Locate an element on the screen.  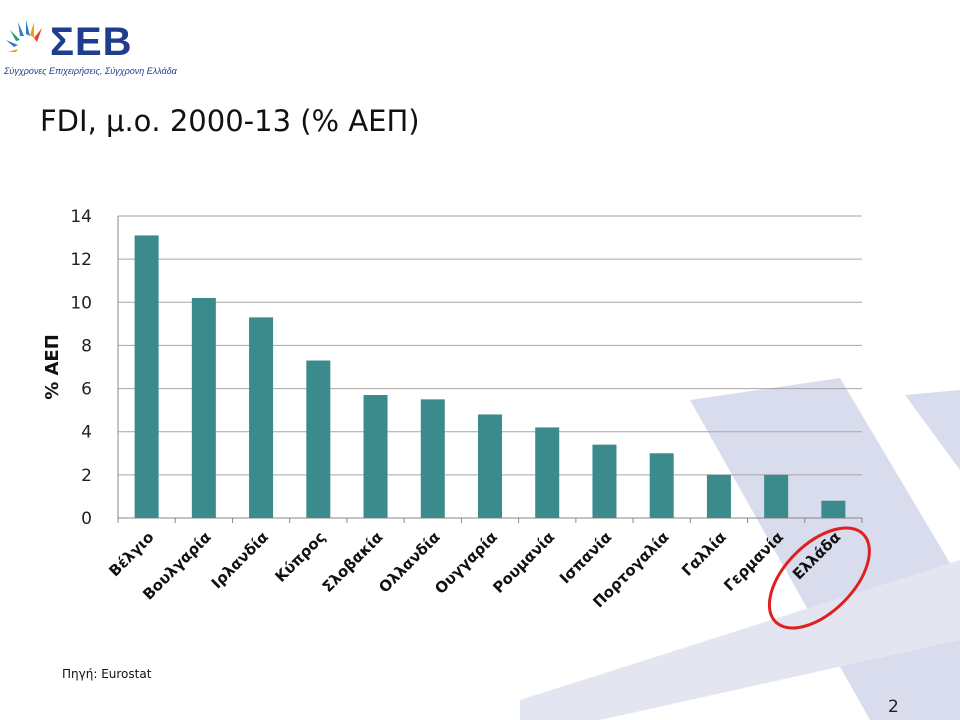
x-category-label: Ιρλανδία is located at coordinates (240, 560).